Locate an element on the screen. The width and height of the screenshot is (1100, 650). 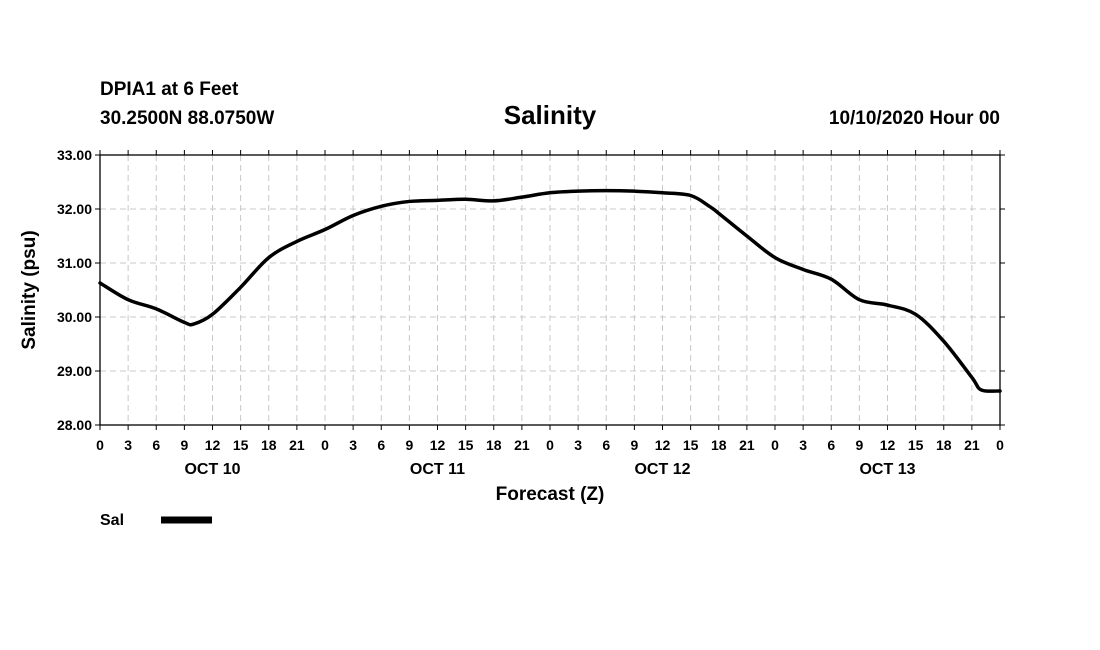
chart-title: Salinity is located at coordinates (550, 115).